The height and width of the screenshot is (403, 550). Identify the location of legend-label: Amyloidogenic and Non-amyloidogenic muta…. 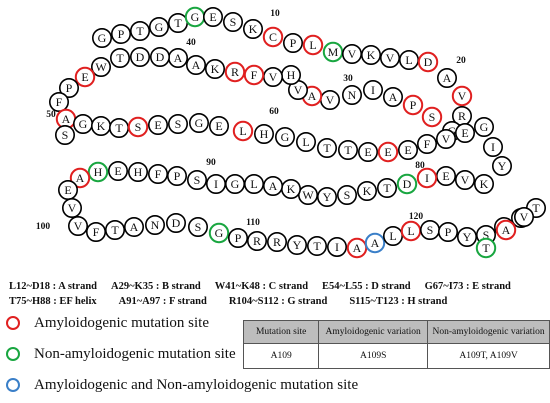
(196, 384).